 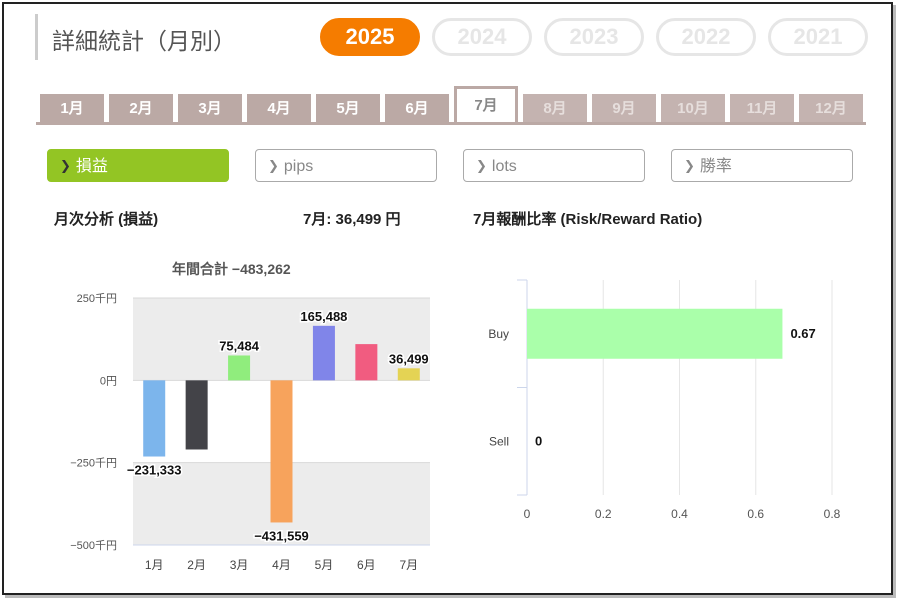 I want to click on metric-button-lots: ❯ lots, so click(x=554, y=165).